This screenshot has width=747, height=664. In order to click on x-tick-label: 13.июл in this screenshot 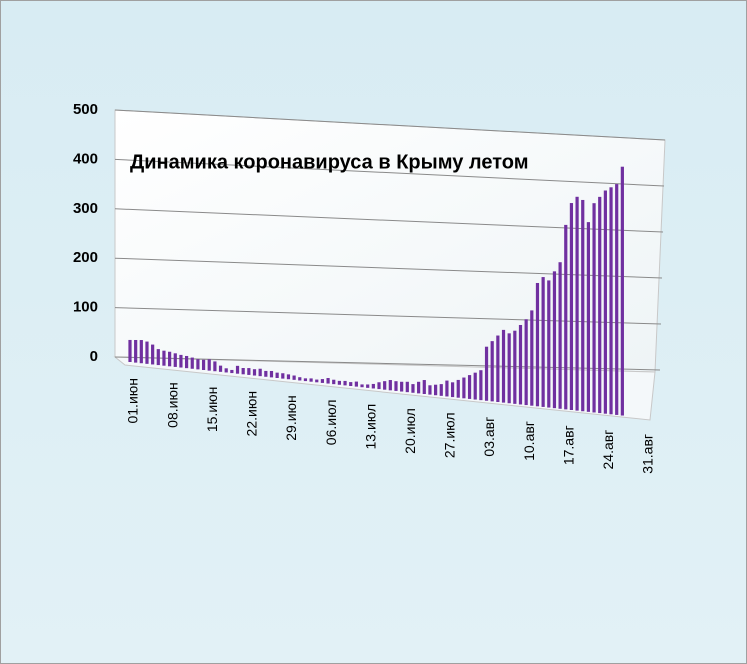, I will do `click(370, 427)`.